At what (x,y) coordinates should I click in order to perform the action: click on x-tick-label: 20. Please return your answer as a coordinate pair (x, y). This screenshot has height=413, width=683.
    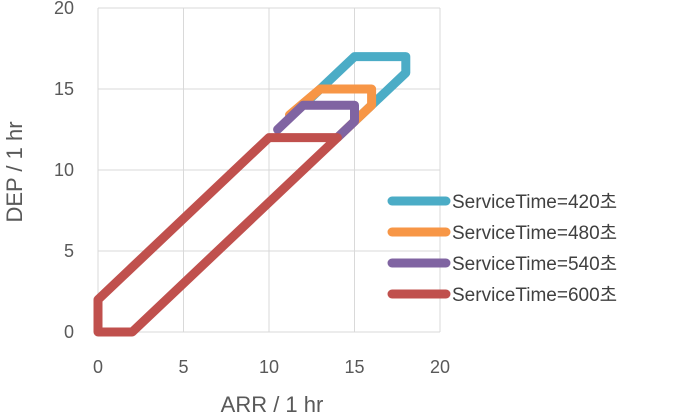
    Looking at the image, I should click on (440, 367).